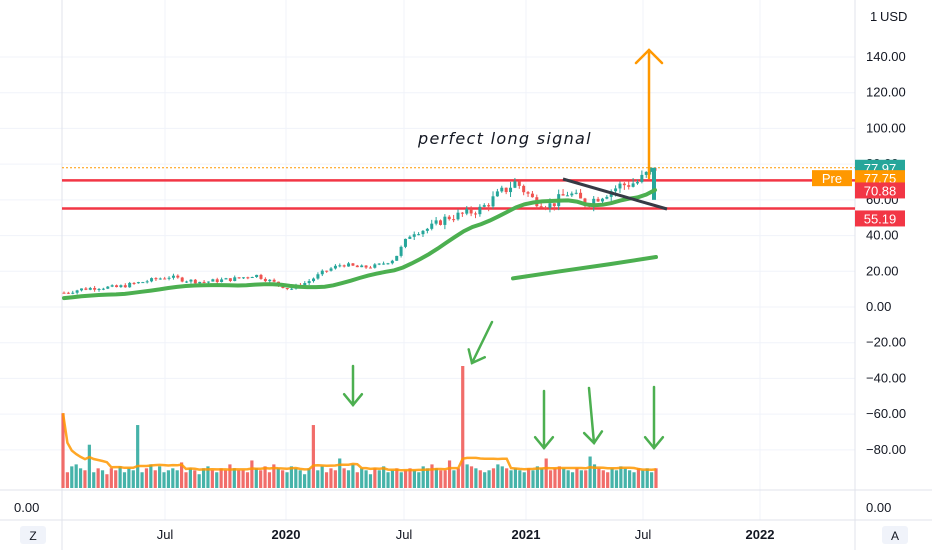  Describe the element at coordinates (880, 190) in the screenshot. I see `price-label-resistance: 70.88` at that location.